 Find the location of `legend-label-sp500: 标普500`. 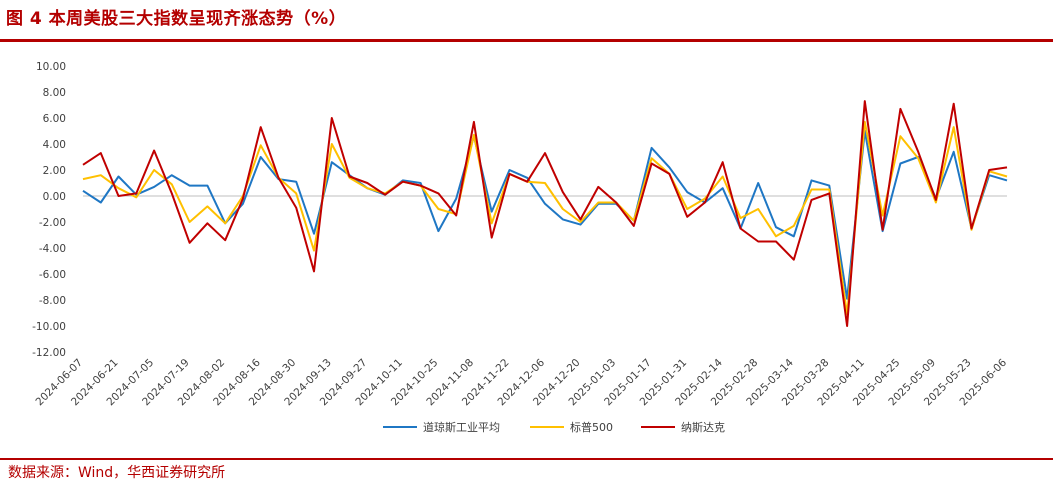

legend-label-sp500: 标普500 is located at coordinates (591, 427).